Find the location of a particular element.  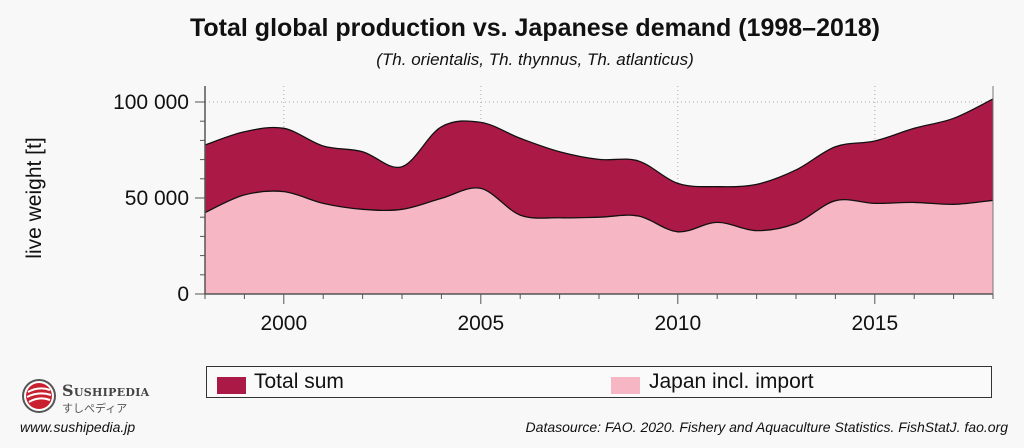

x-tick-label: 2010 is located at coordinates (677, 323).